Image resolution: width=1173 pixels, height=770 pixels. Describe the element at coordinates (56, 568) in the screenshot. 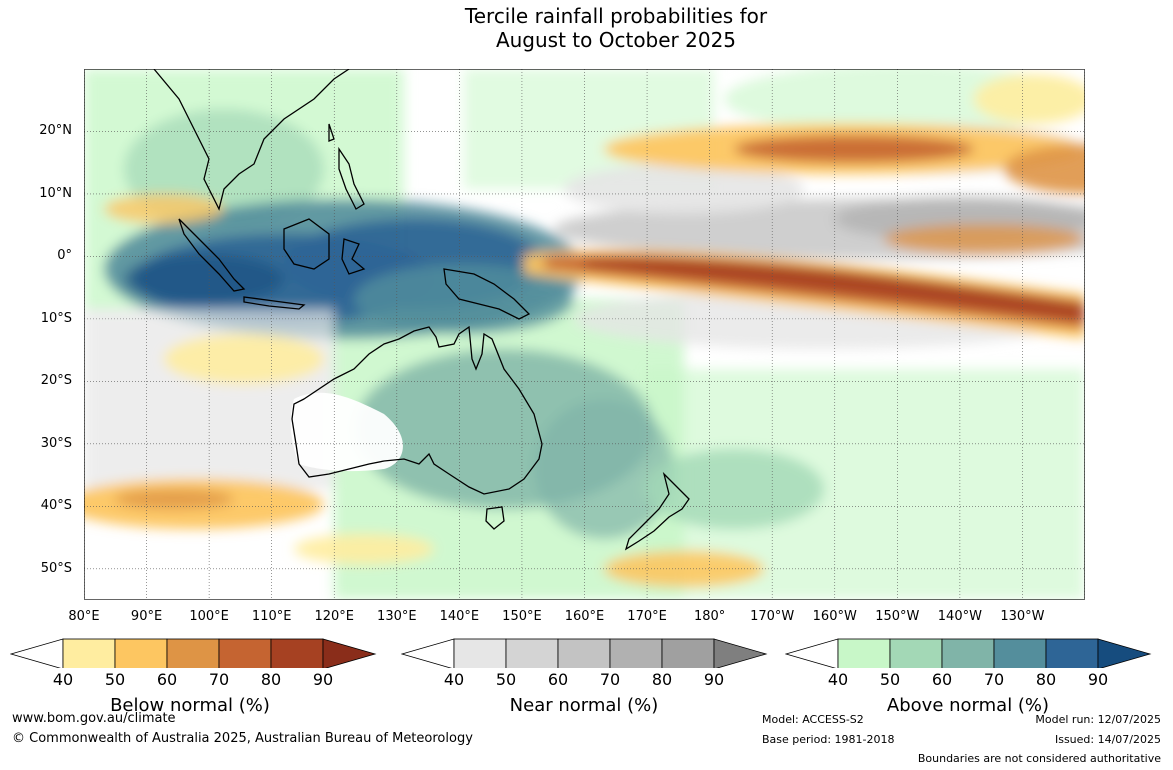

I see `latitude-label: 50°S` at that location.